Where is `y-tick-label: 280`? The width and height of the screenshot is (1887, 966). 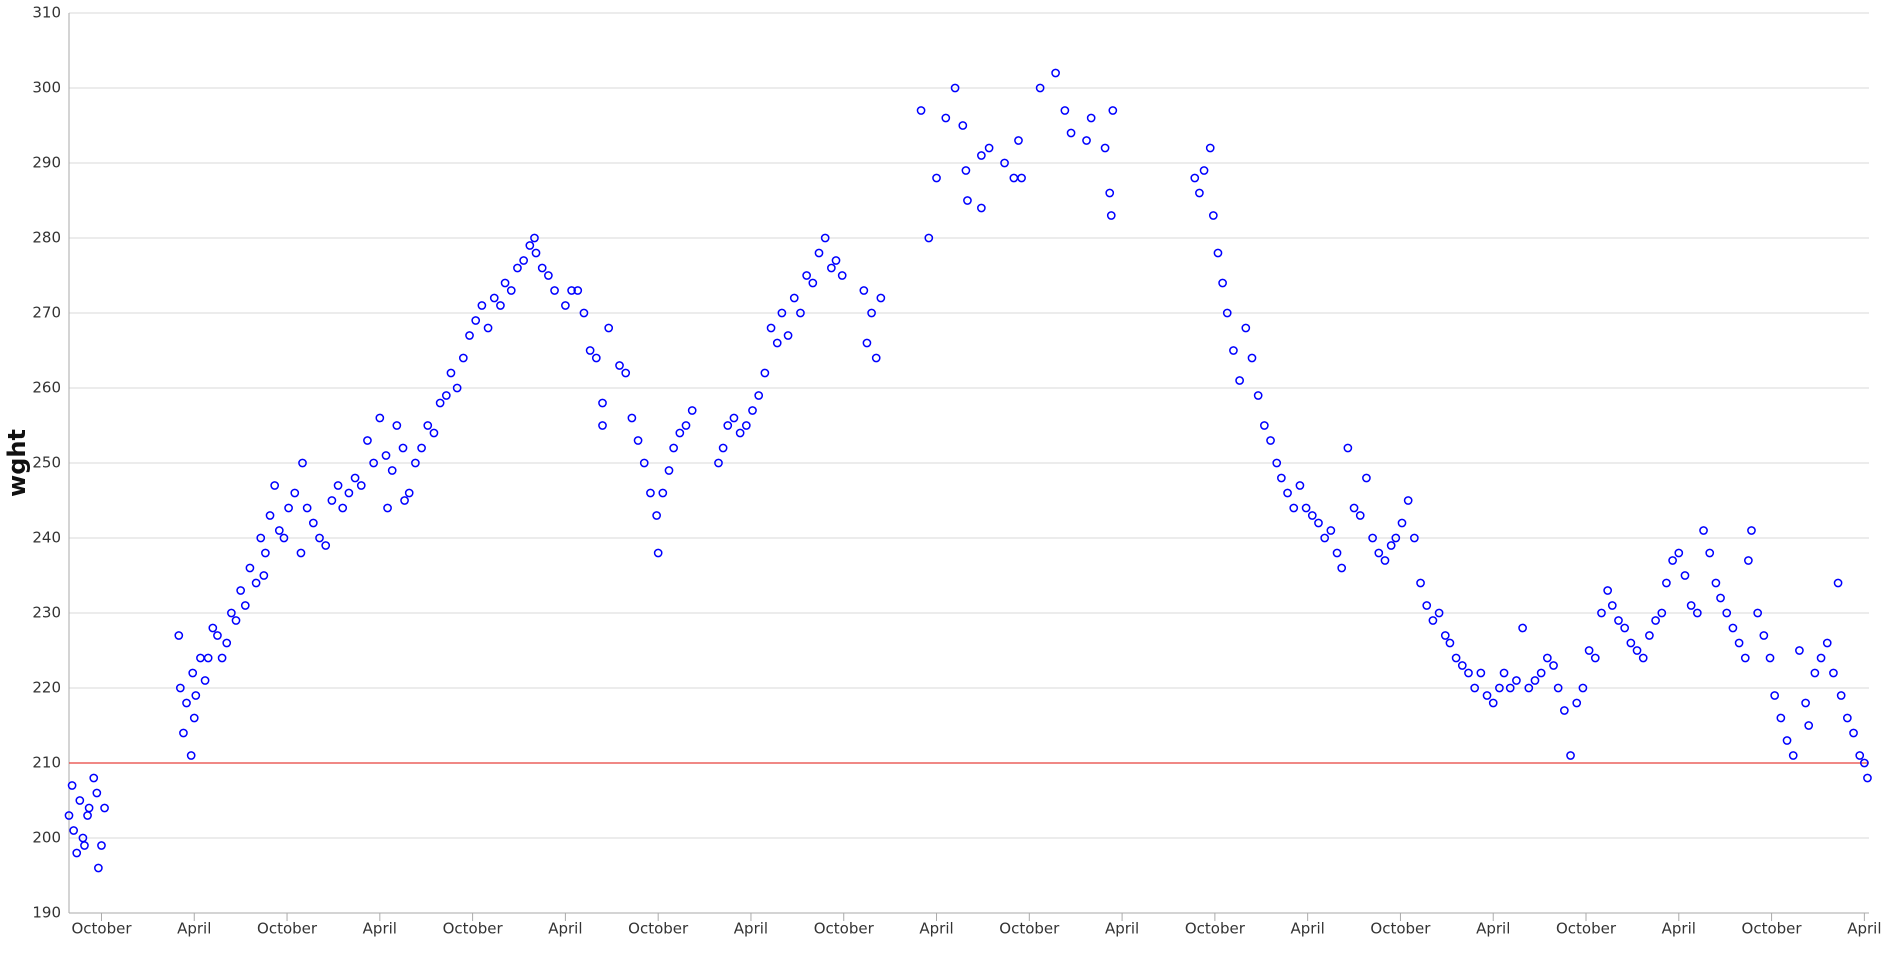 y-tick-label: 280 is located at coordinates (46, 238).